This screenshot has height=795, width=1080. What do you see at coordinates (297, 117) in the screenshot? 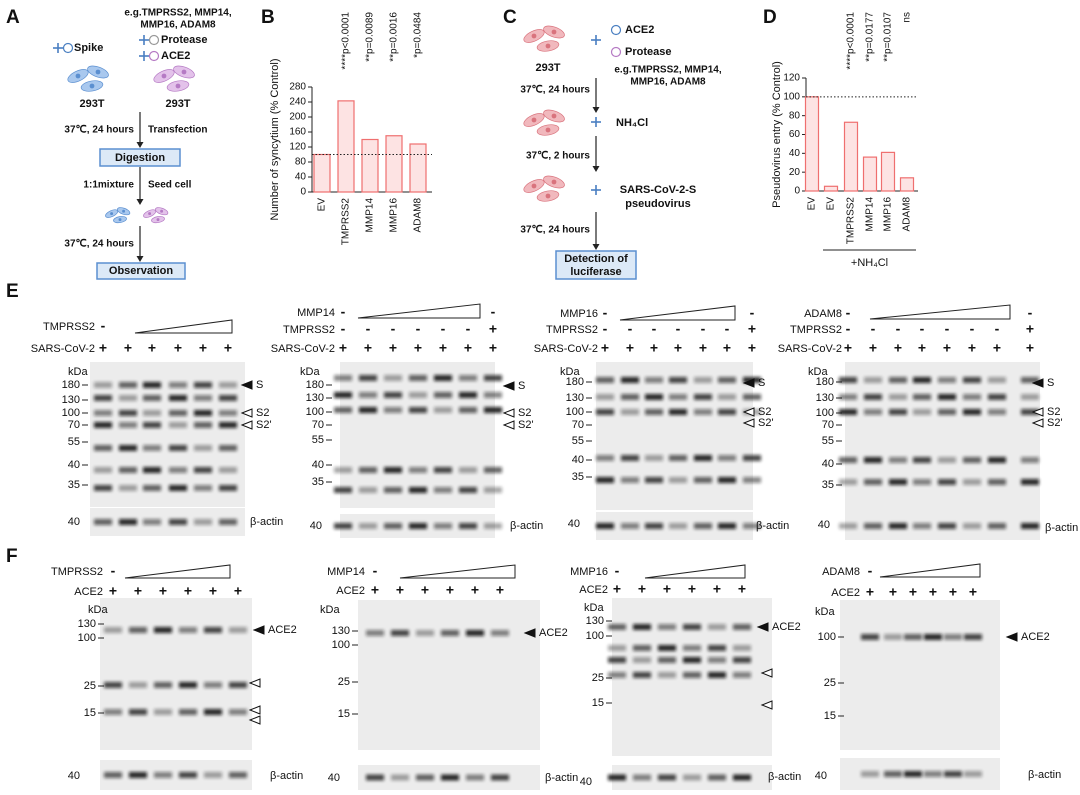
I see `y-tick-label: 200` at bounding box center [297, 117].